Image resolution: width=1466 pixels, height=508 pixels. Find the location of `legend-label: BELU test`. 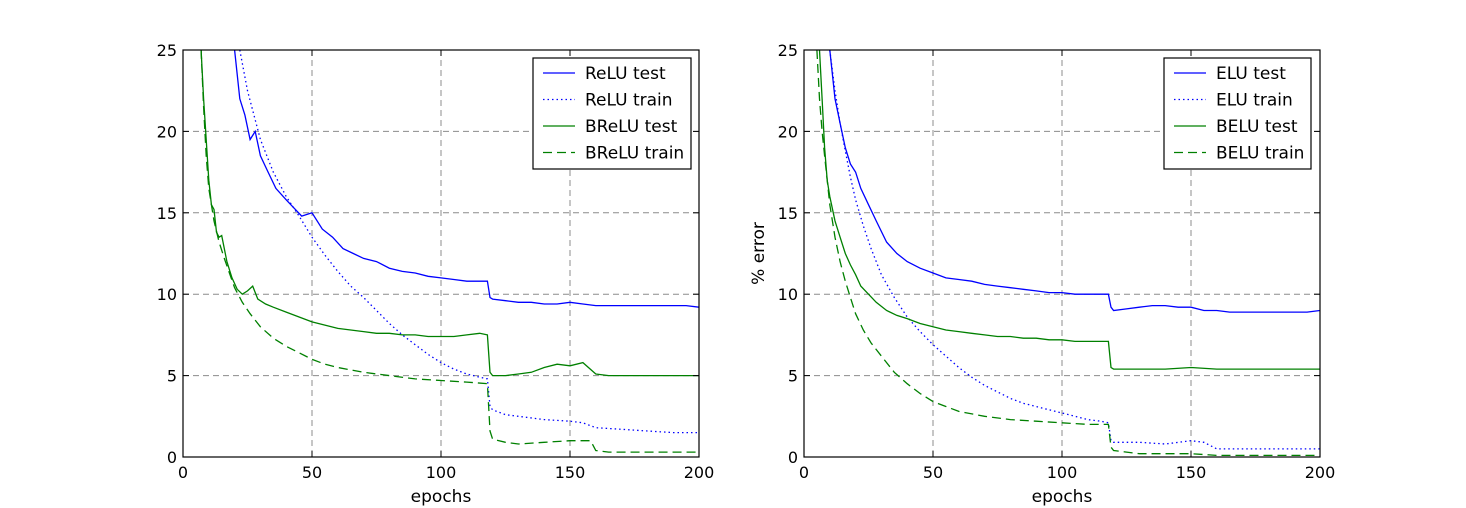

legend-label: BELU test is located at coordinates (1257, 127).